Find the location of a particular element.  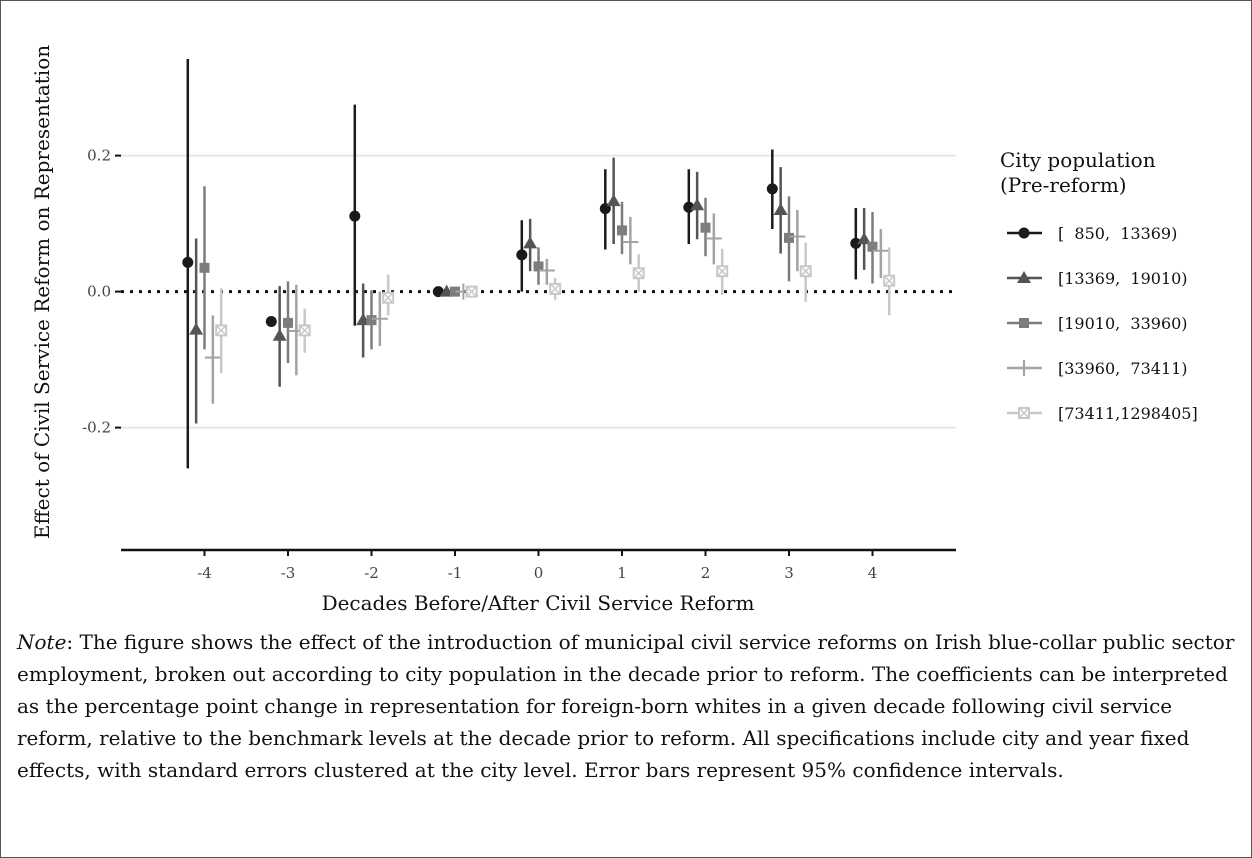

x-tick-label: -4 is located at coordinates (204, 573).